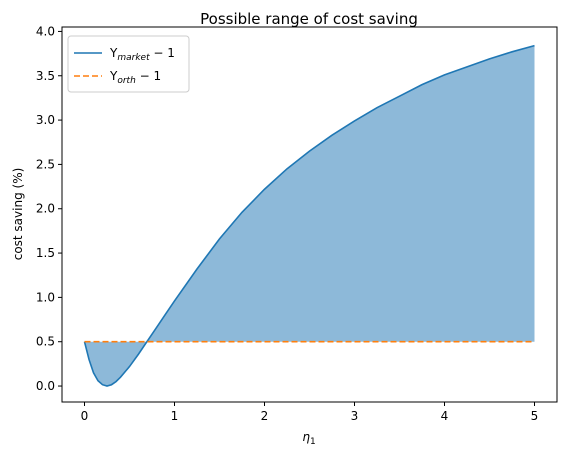  What do you see at coordinates (135, 77) in the screenshot?
I see `legend-label-orth: Yorth − 1` at bounding box center [135, 77].